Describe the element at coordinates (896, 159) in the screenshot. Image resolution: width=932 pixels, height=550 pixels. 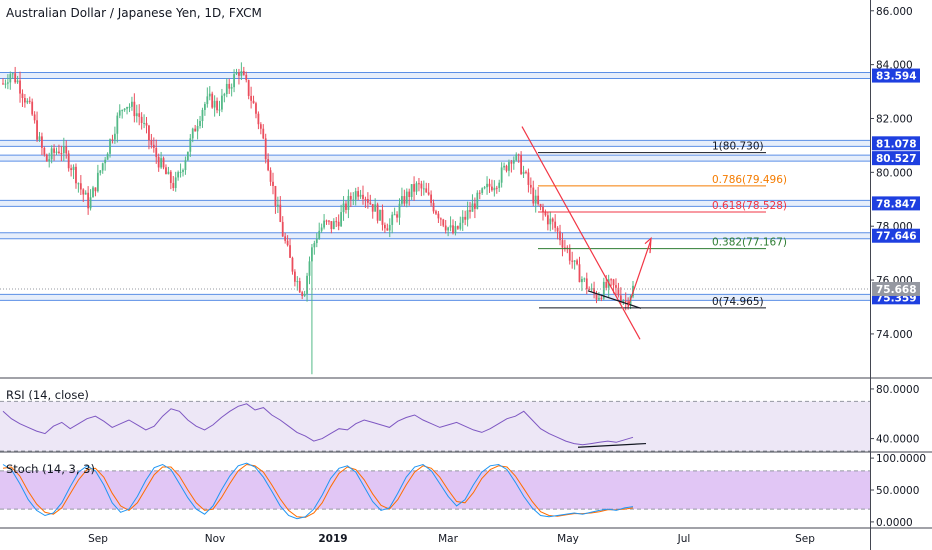
I see `level-badge-text-2: 80.527` at that location.